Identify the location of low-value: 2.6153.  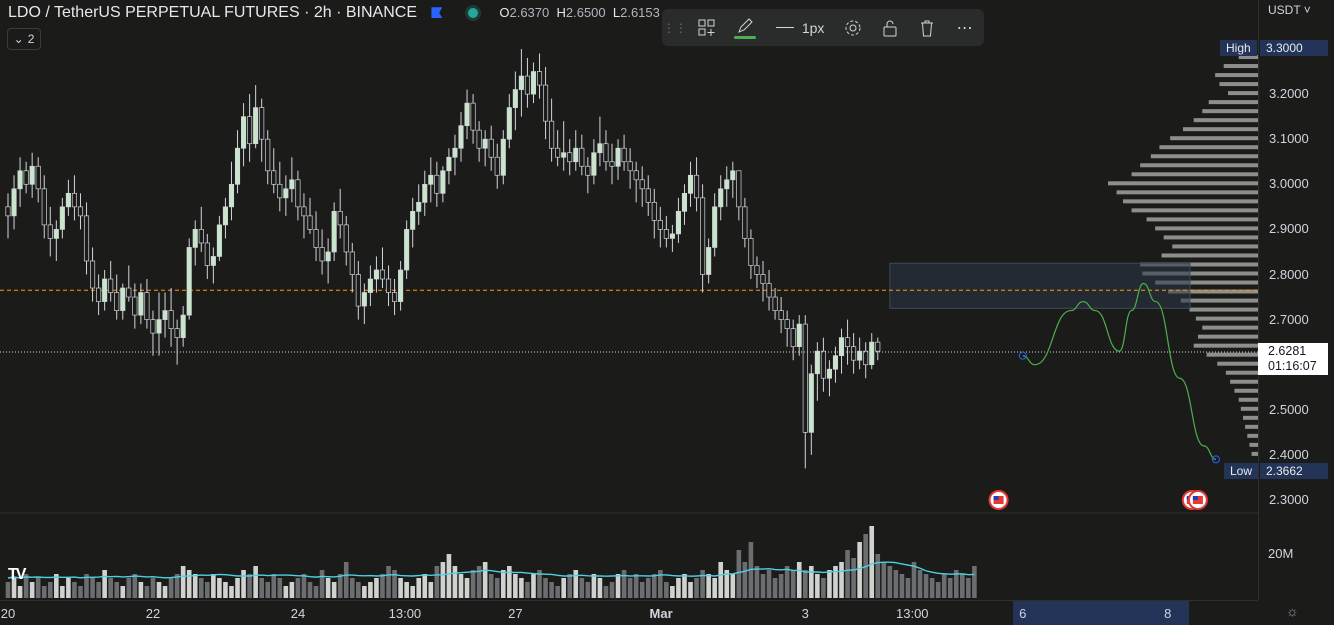
(640, 12).